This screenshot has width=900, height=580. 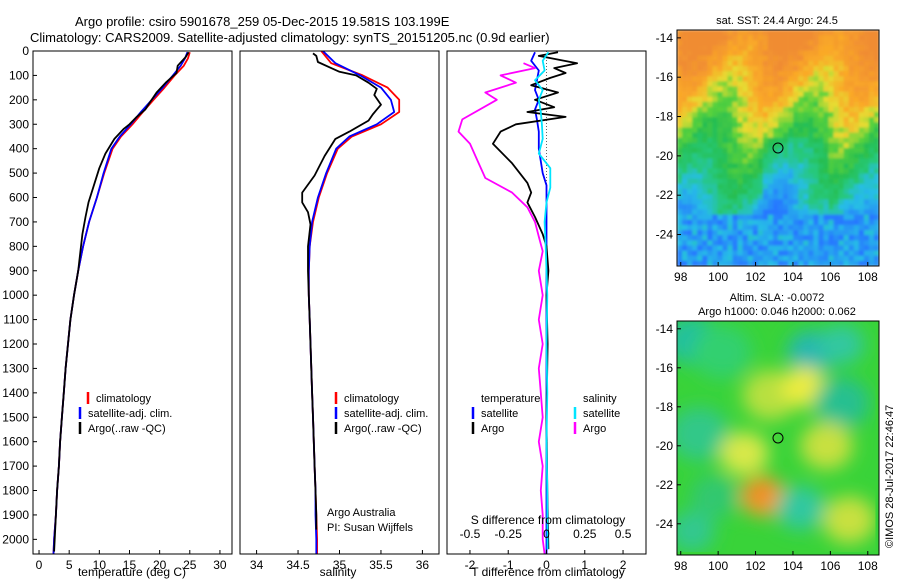 I want to click on sla-lat-tick-label: -24, so click(x=665, y=524).